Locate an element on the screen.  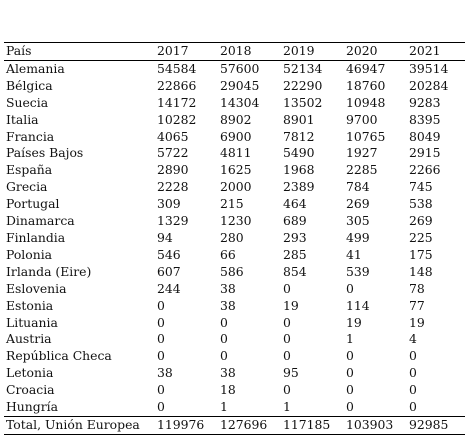
value-cell-2020: 18760 is located at coordinates (366, 85).